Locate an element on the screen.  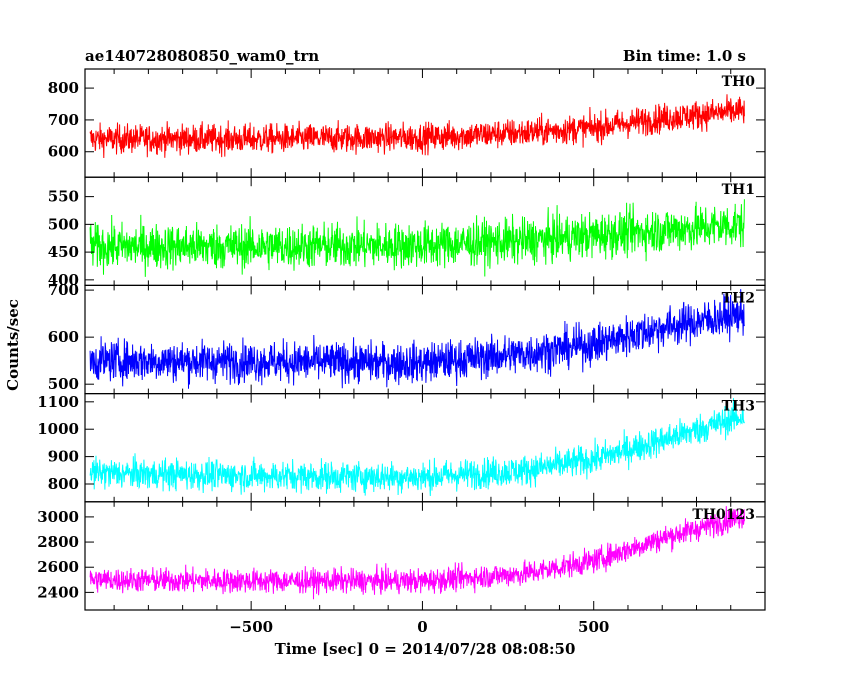
y-tick-label: 2400 is located at coordinates (58, 592).